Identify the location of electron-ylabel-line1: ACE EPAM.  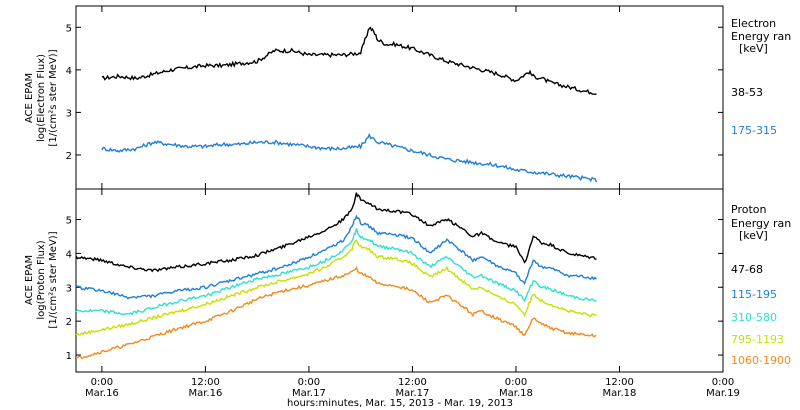
(29, 98).